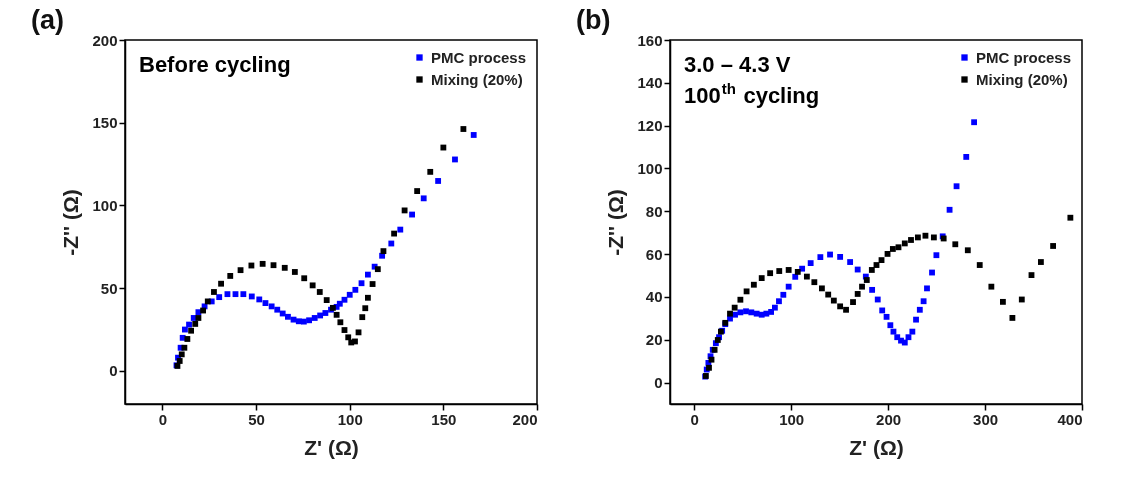 The width and height of the screenshot is (1126, 490). Describe the element at coordinates (650, 83) in the screenshot. I see `y-tick-label: 140` at that location.